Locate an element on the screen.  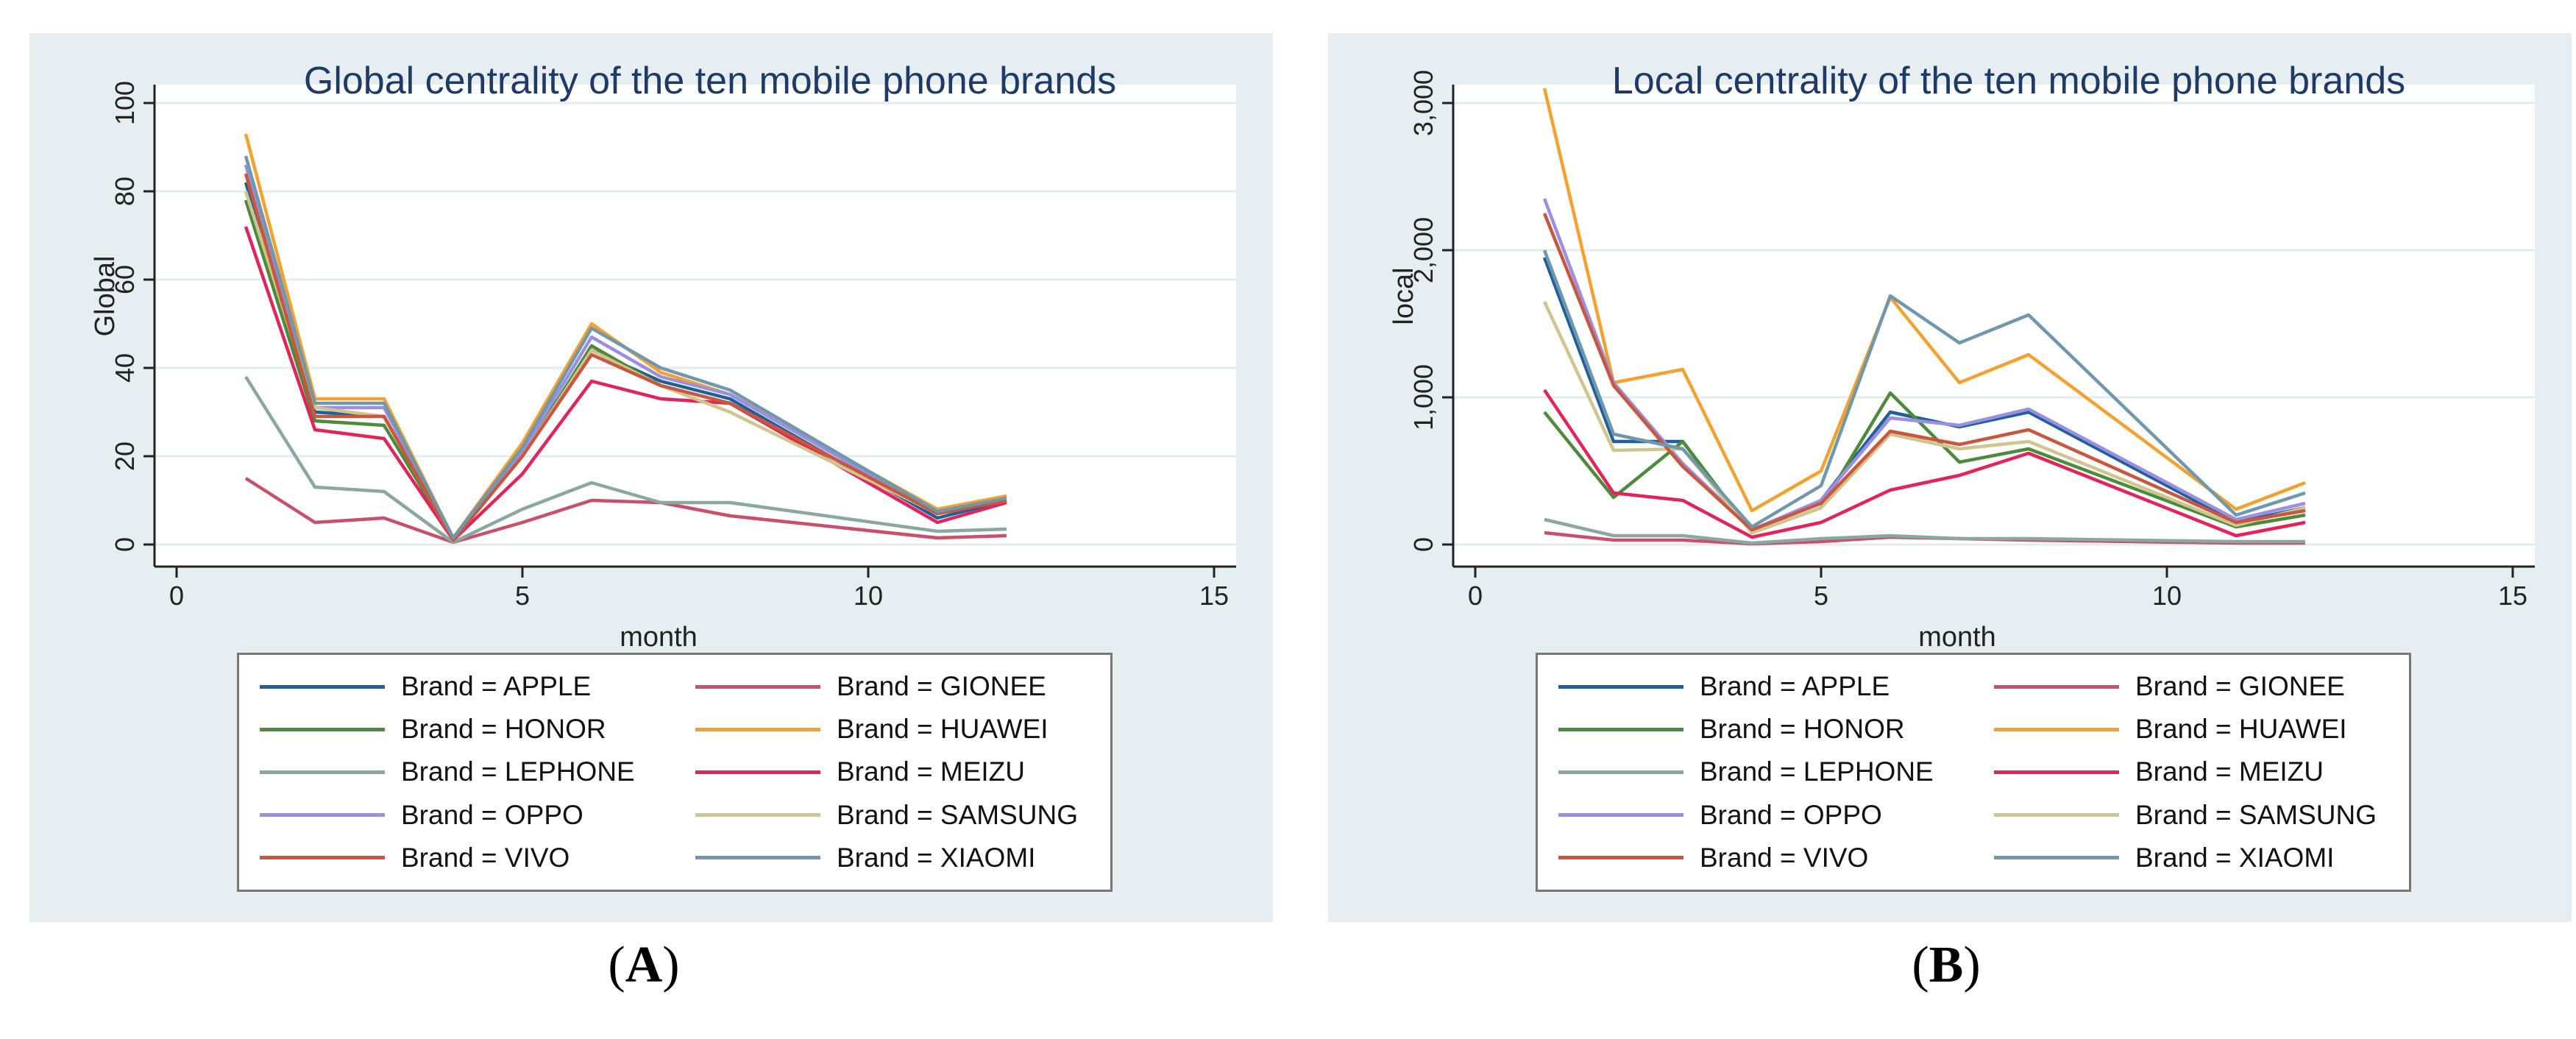
panel-letter-a: A is located at coordinates (644, 965).